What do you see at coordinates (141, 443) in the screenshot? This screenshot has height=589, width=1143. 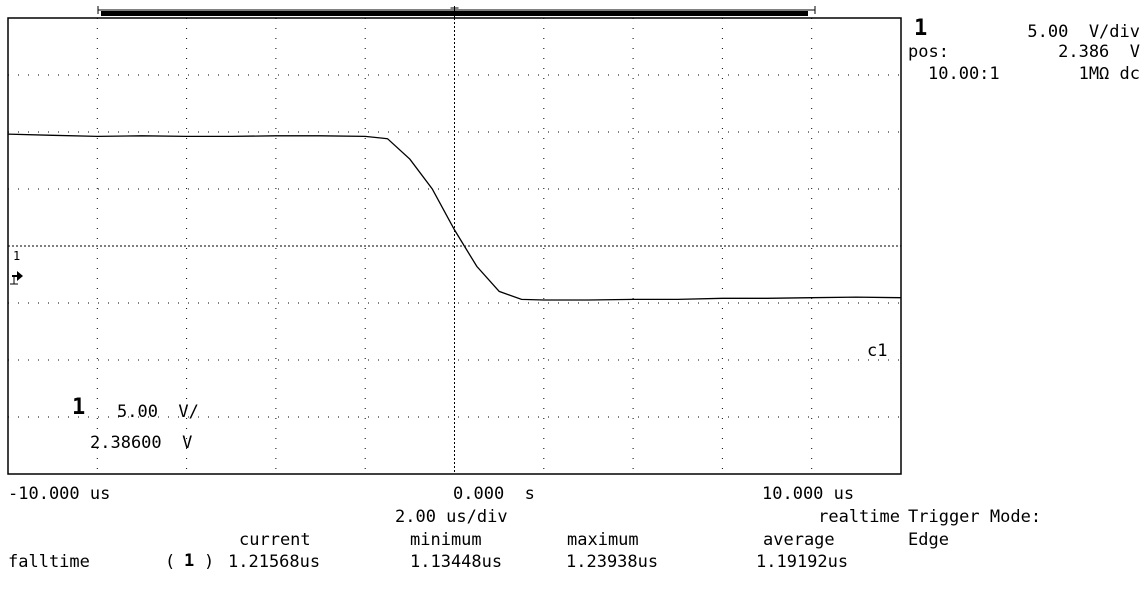 I see `onscreen-offset: 2.38600 V` at bounding box center [141, 443].